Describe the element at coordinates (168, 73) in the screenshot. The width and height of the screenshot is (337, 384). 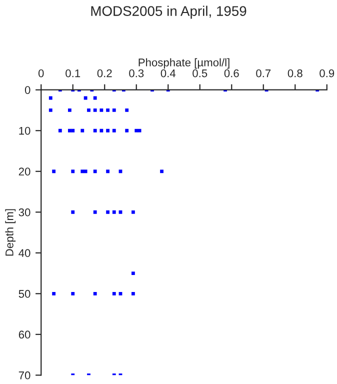
I see `x-tick-label: 0.4` at that location.